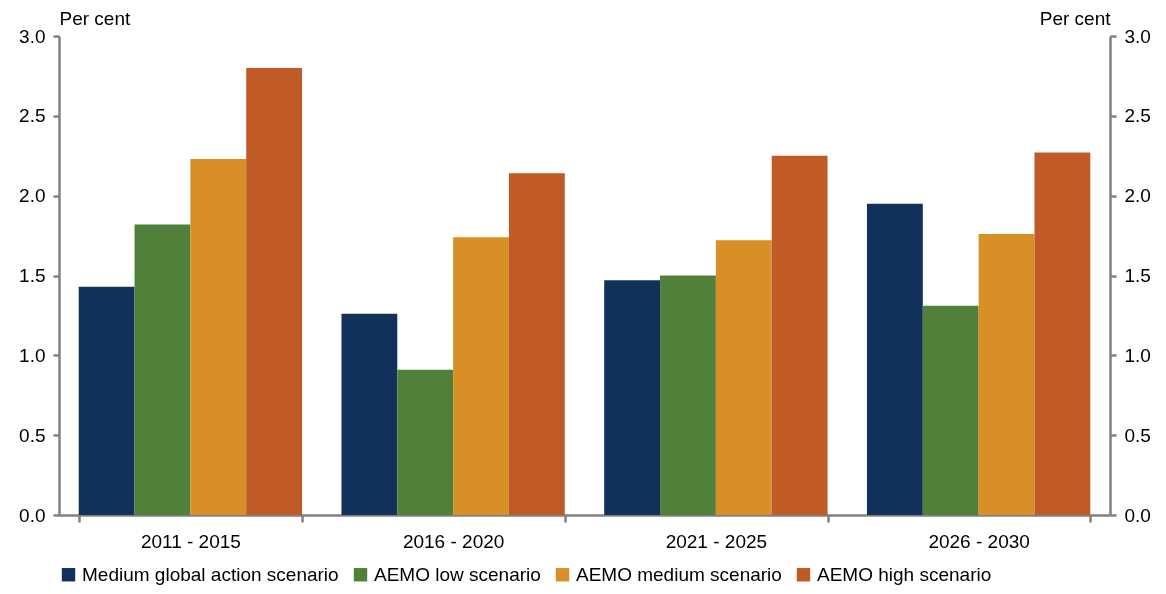 Image resolution: width=1166 pixels, height=594 pixels. What do you see at coordinates (979, 541) in the screenshot?
I see `x-tick-label: 2026 - 2030` at bounding box center [979, 541].